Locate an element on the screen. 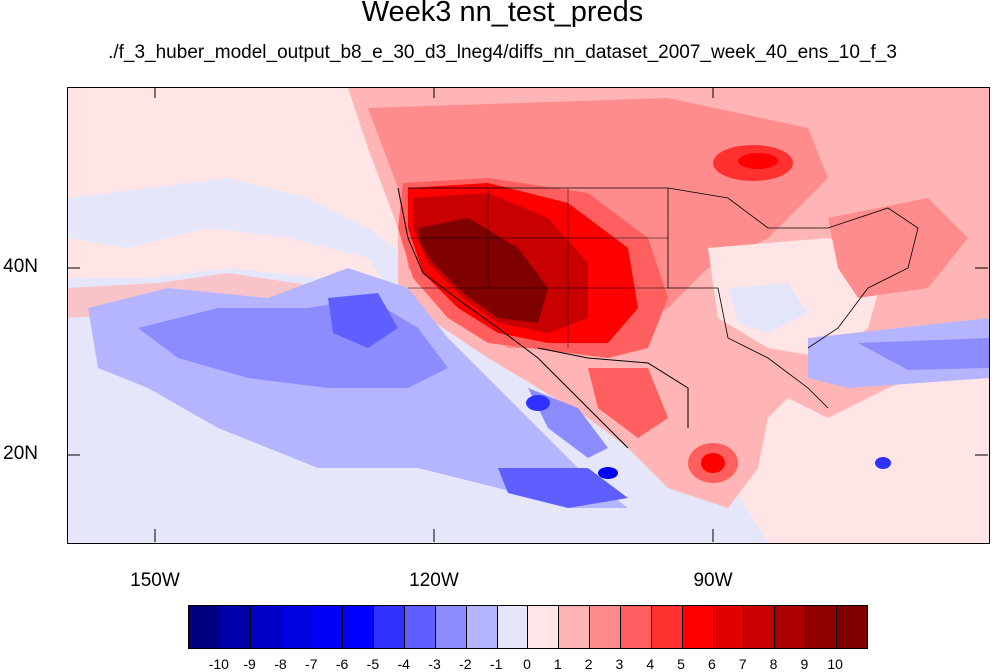 The image size is (1005, 672). plot-title: Week3 nn_test_preds is located at coordinates (502, 14).